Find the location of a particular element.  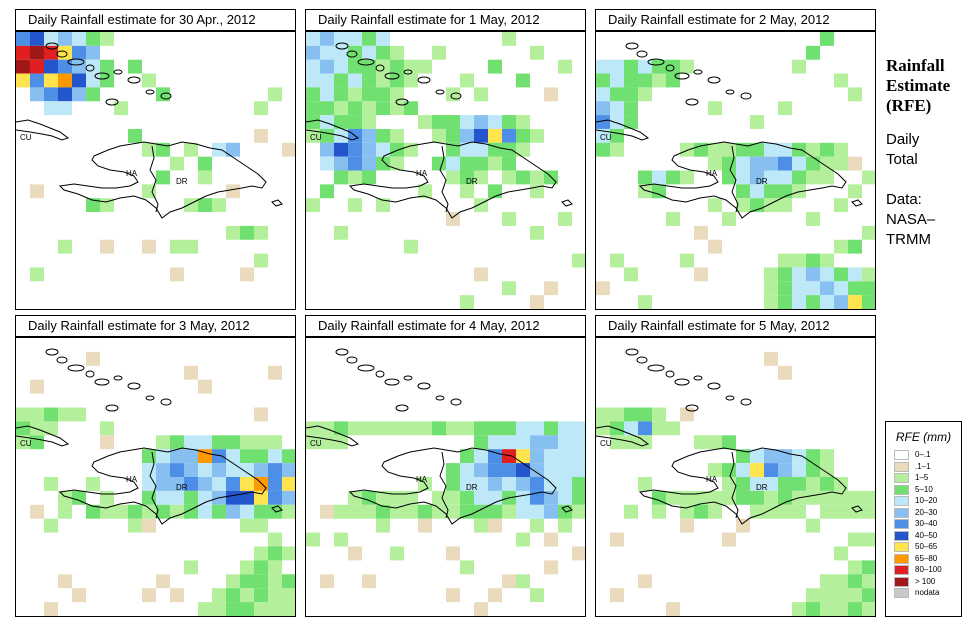

frequency-label: Daily is located at coordinates (903, 139).